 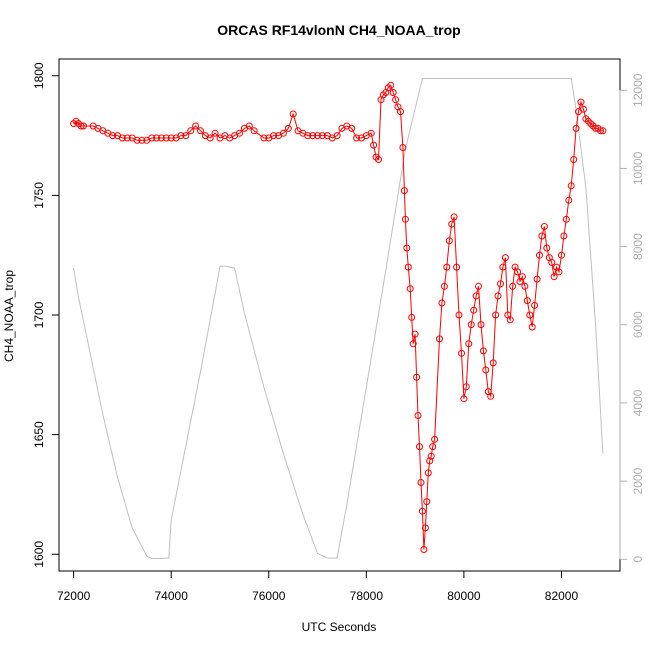 What do you see at coordinates (172, 596) in the screenshot?
I see `x-tick-label: 74000` at bounding box center [172, 596].